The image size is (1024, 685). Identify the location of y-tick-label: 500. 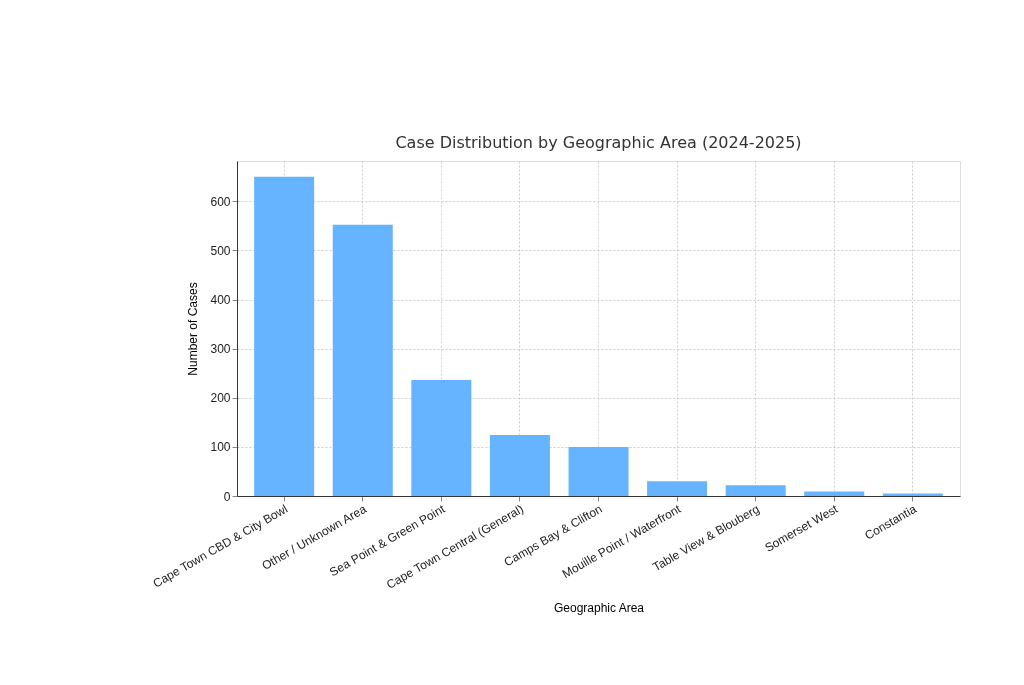
(220, 250).